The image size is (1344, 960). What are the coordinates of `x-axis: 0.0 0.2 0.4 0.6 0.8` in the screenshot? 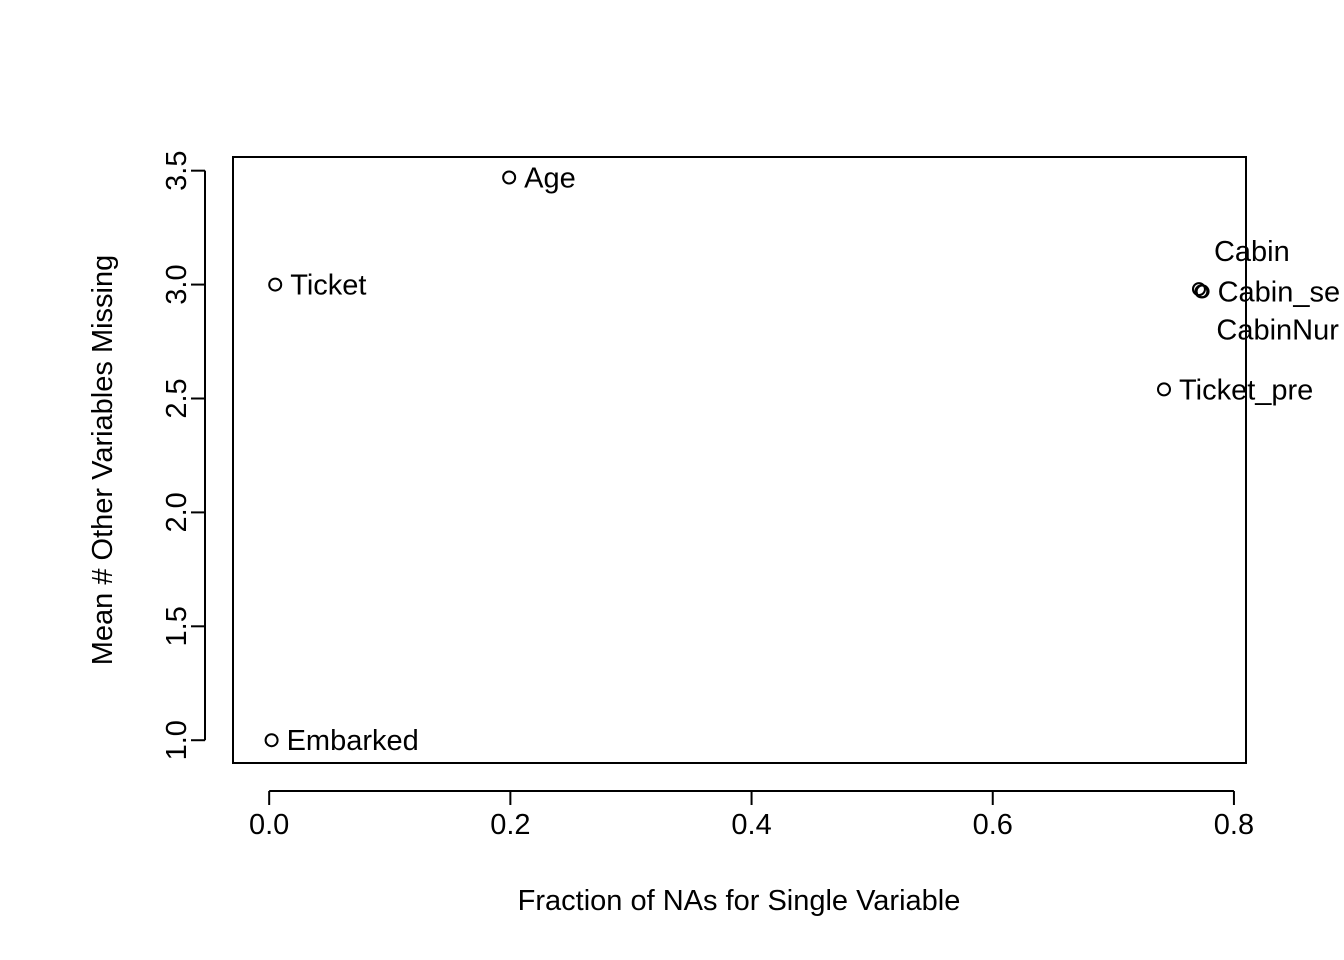 It's located at (751, 815).